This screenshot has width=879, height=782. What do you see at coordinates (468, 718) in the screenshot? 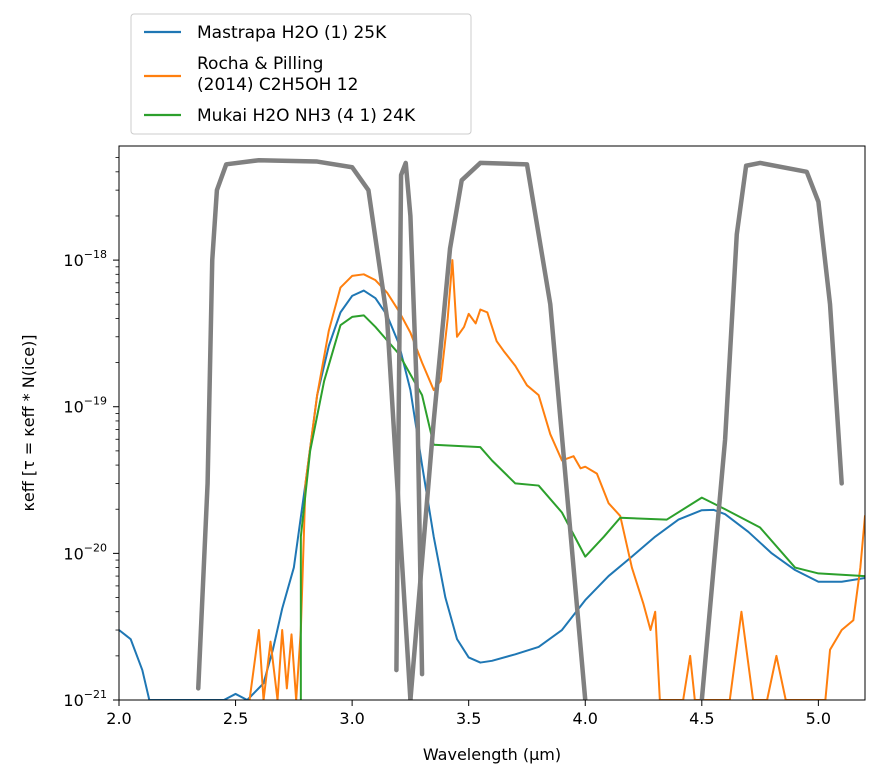
I see `x-tick-label: 3.5` at bounding box center [468, 718].